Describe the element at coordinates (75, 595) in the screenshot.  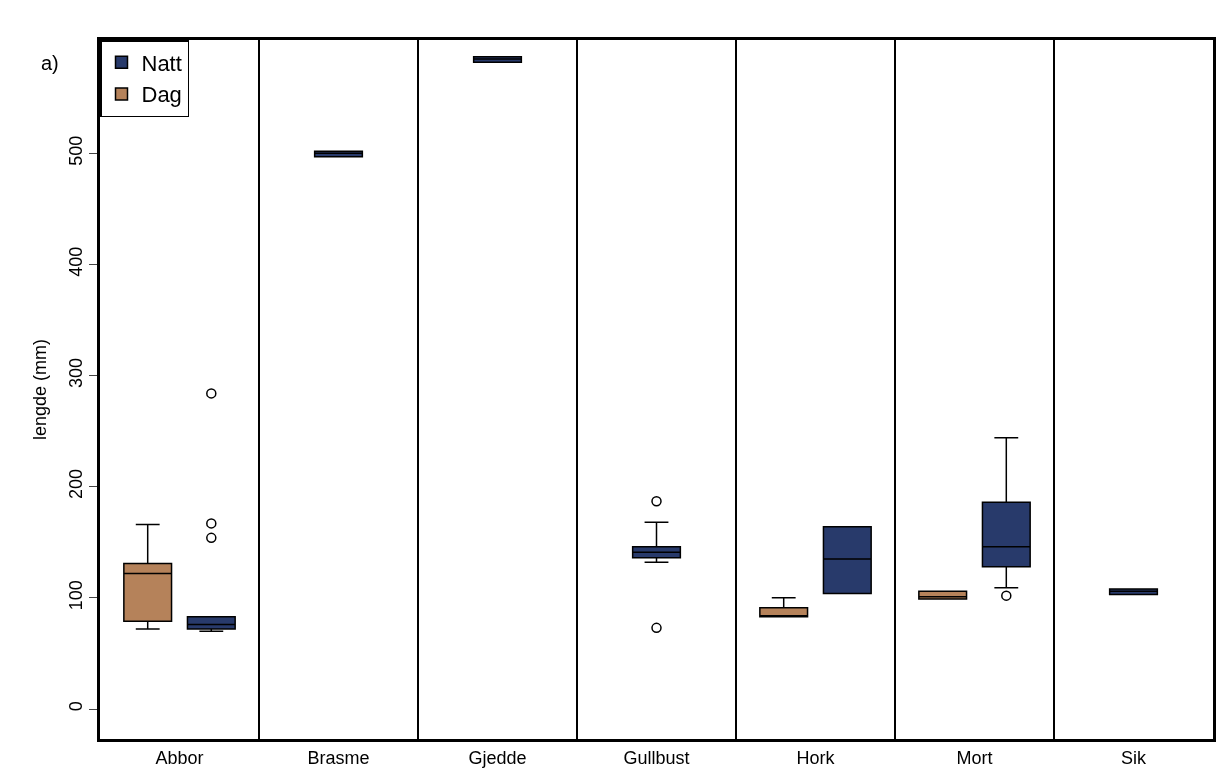
I see `y-tick-label: 100` at that location.